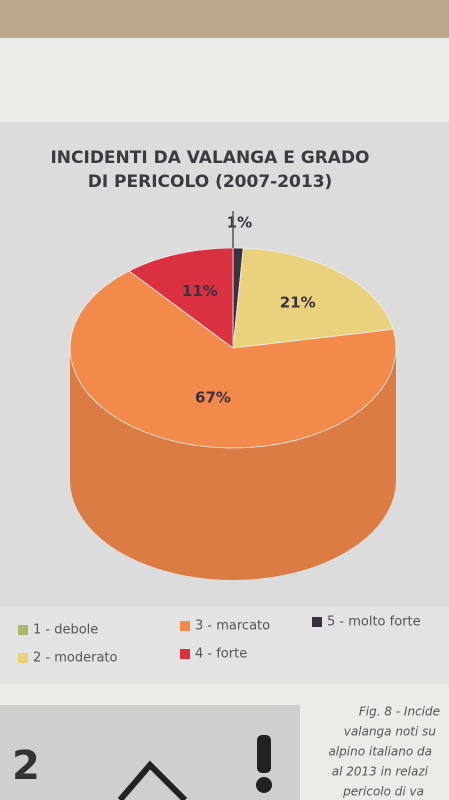 The width and height of the screenshot is (449, 800). Describe the element at coordinates (374, 622) in the screenshot. I see `legend-label: 5 - molto forte` at that location.